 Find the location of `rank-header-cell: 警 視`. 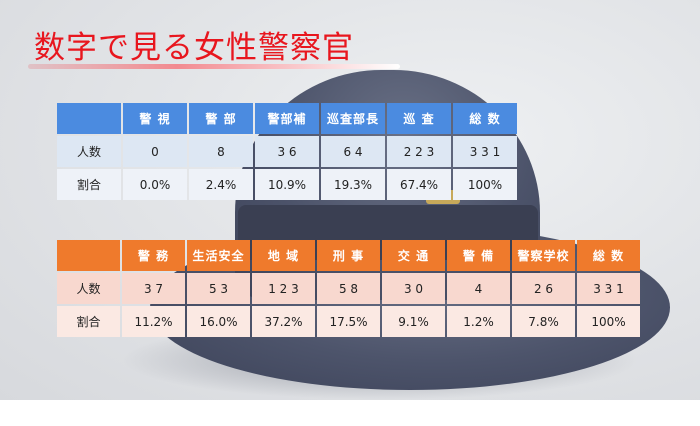

rank-header-cell: 警 視 is located at coordinates (155, 118).